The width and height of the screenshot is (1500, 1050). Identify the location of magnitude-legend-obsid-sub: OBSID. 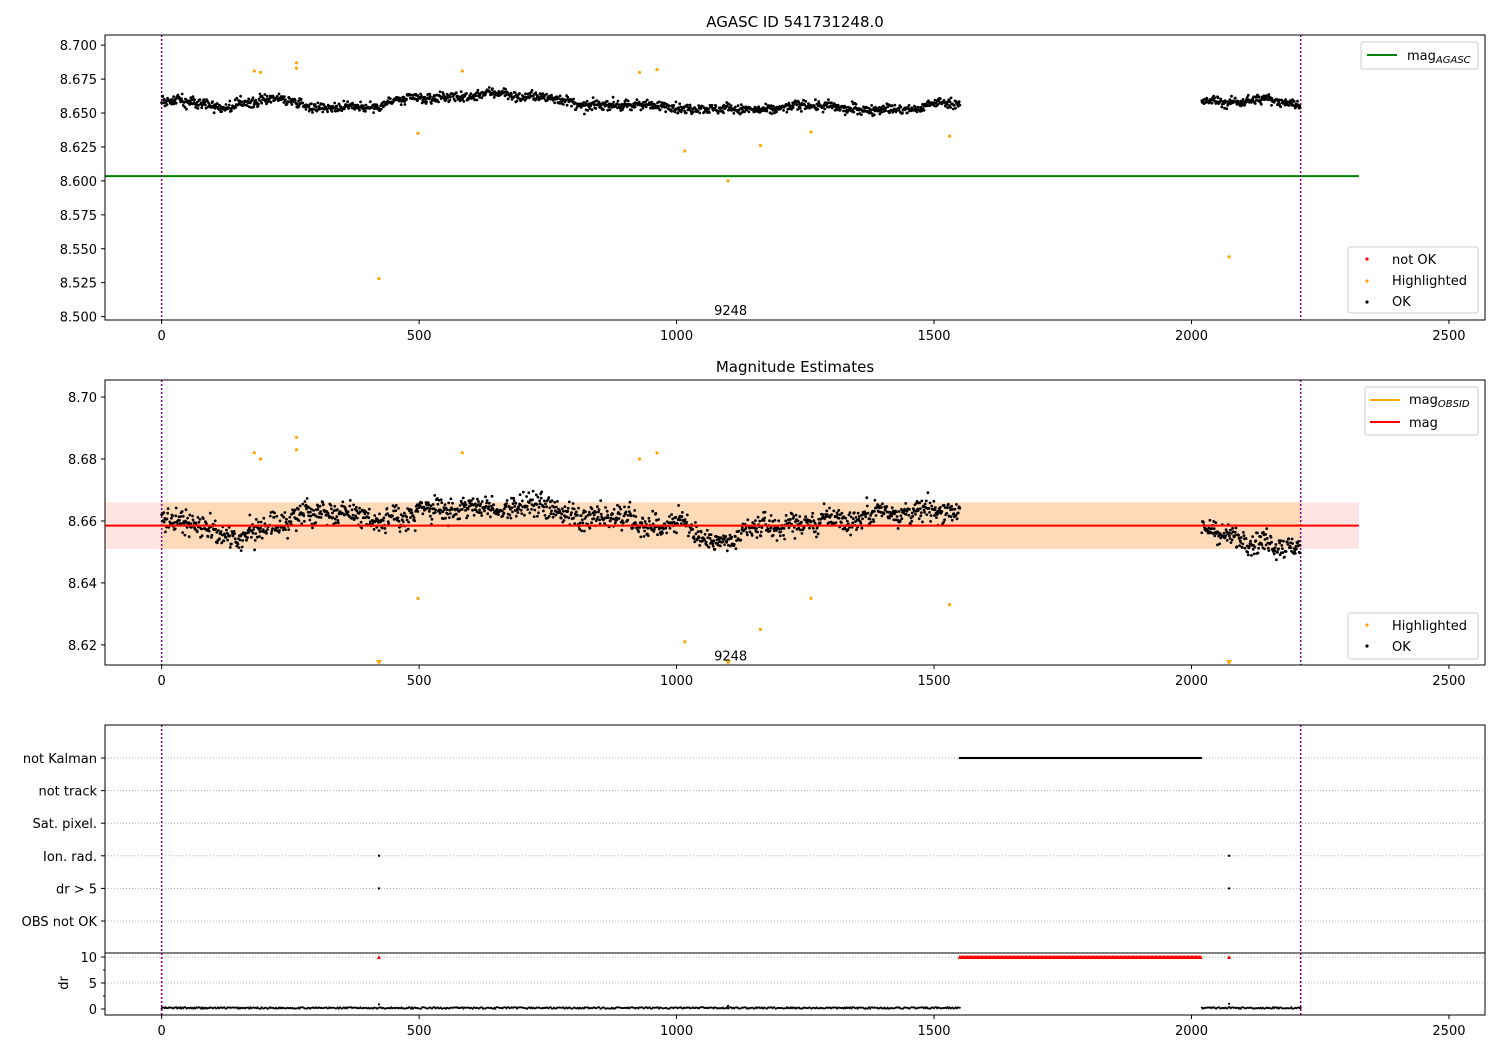
(1454, 404).